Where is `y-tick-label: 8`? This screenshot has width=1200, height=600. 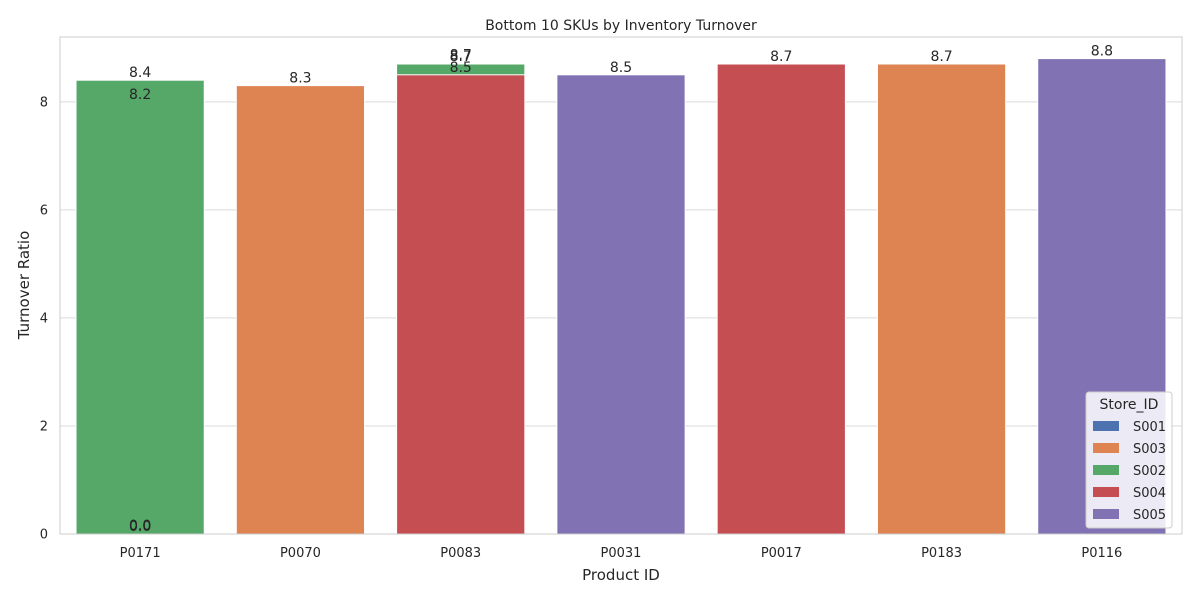
y-tick-label: 8 is located at coordinates (44, 102).